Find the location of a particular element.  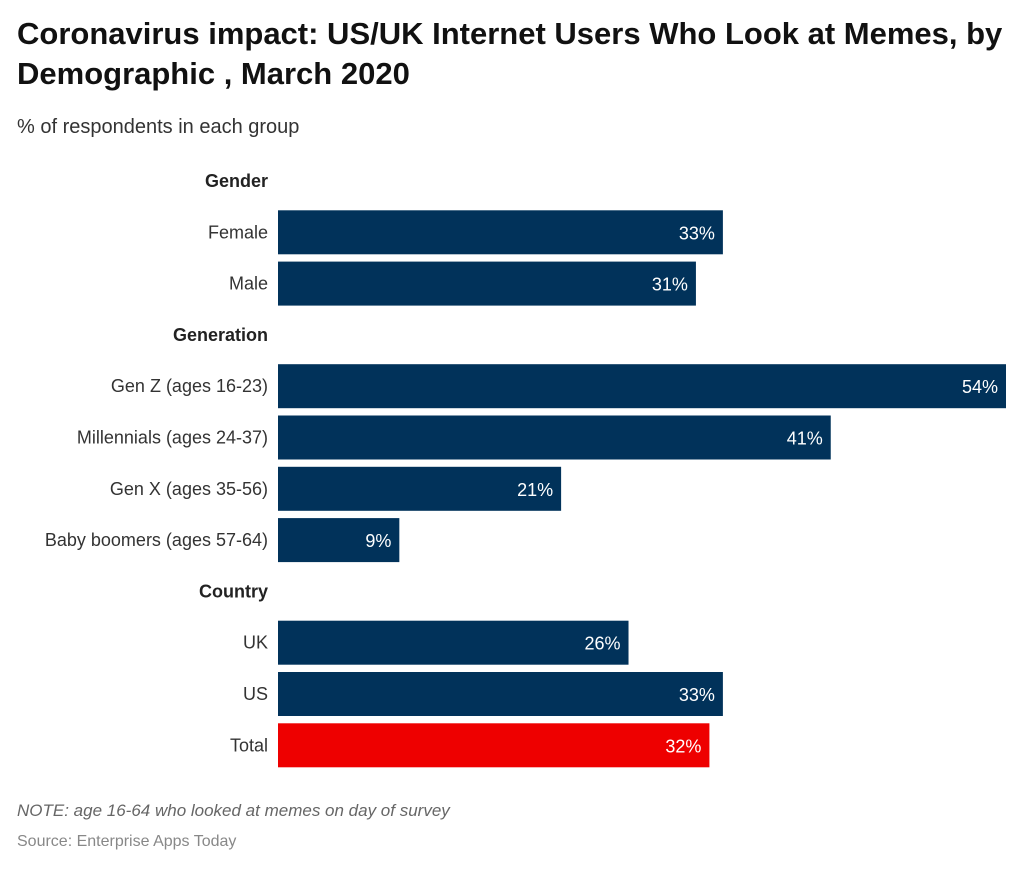

group-label: Generation is located at coordinates (220, 335).